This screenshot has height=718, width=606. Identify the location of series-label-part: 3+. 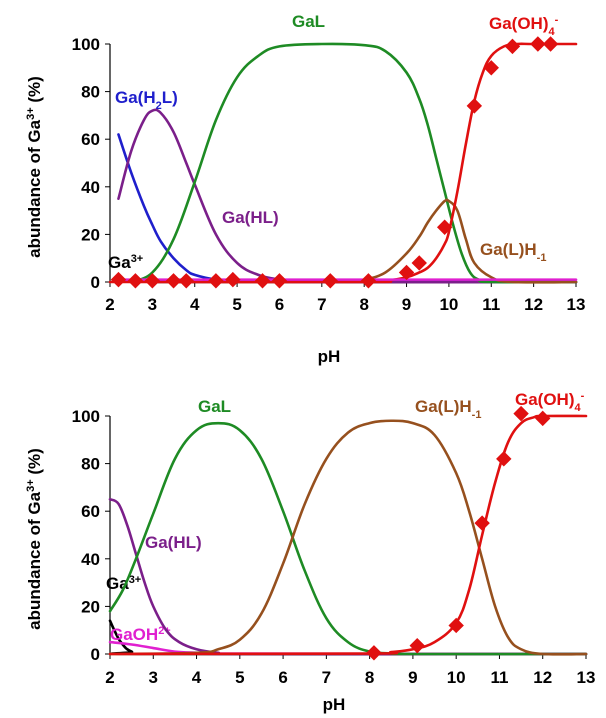
(135, 580).